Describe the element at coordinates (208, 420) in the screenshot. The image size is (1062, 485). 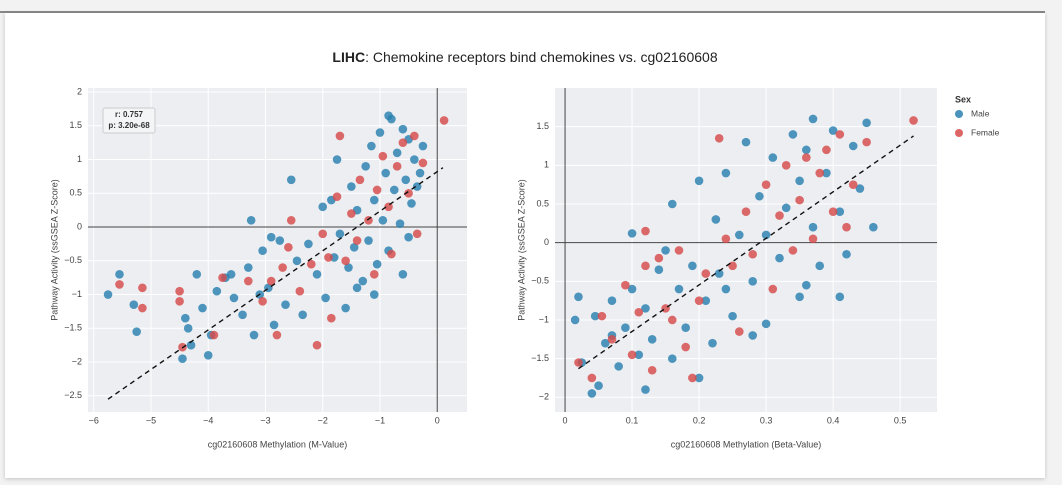
I see `x-tick-label: −4` at that location.